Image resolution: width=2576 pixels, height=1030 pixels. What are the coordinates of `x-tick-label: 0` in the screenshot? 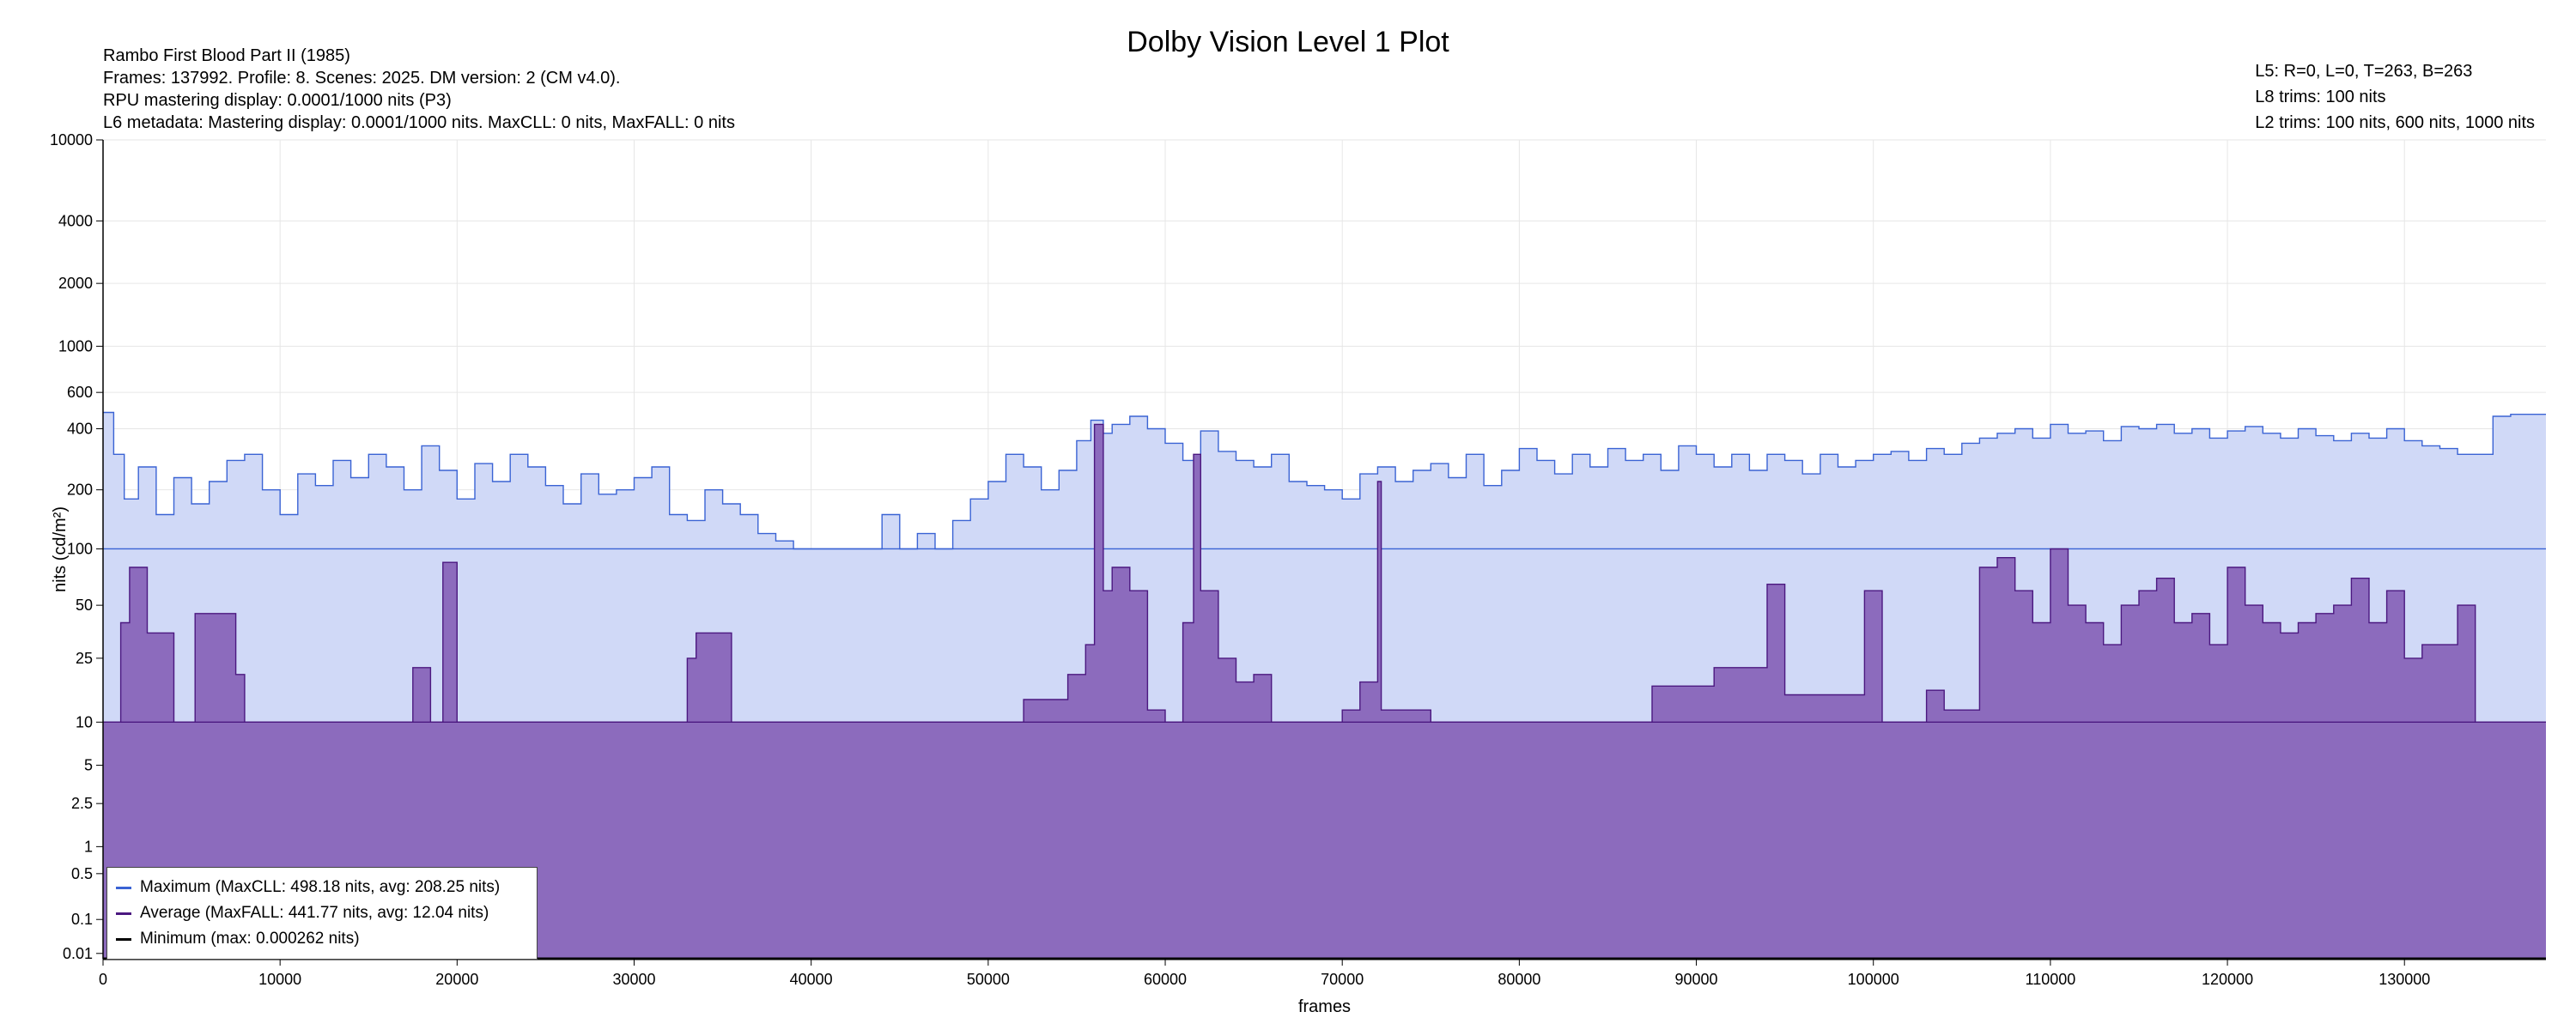 It's located at (103, 979).